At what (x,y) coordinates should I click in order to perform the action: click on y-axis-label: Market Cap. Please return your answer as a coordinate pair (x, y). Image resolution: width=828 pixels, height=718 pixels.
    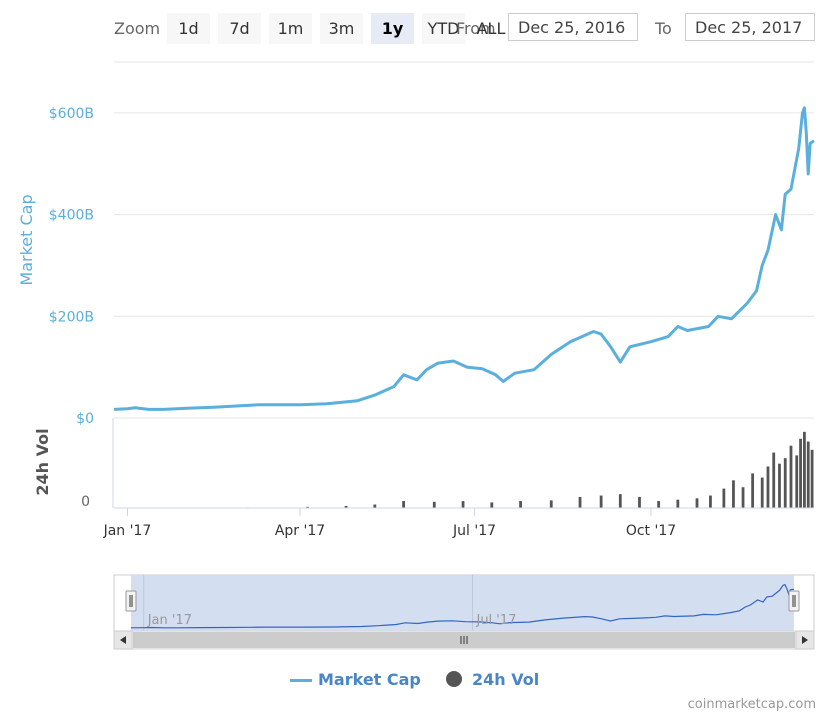
    Looking at the image, I should click on (26, 239).